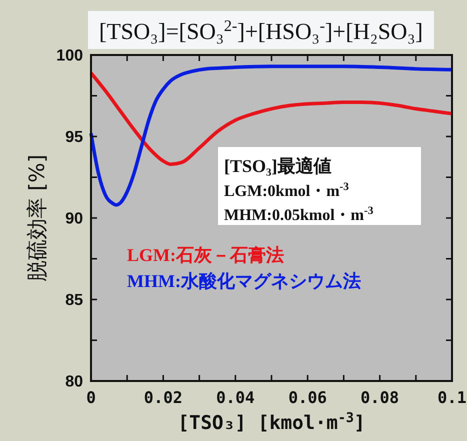  I want to click on x-tick-label: 0.06, so click(307, 397).